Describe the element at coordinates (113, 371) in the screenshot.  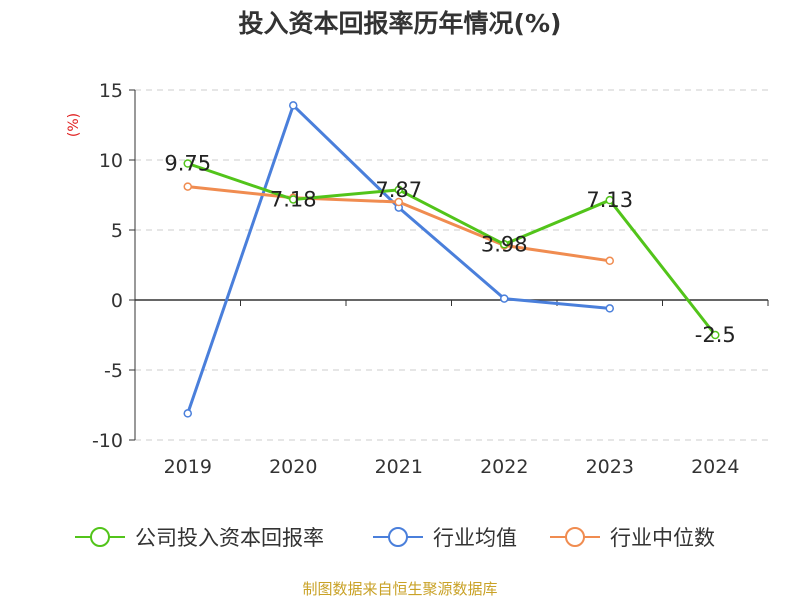
I see `y-tick-label: -5` at that location.